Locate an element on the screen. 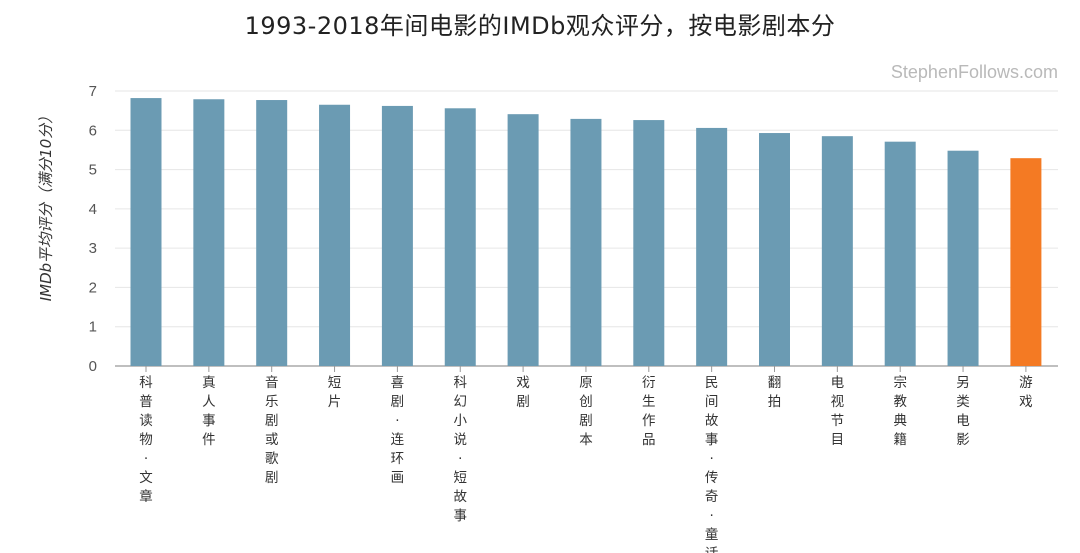  x-axis-ticks is located at coordinates (586, 369).